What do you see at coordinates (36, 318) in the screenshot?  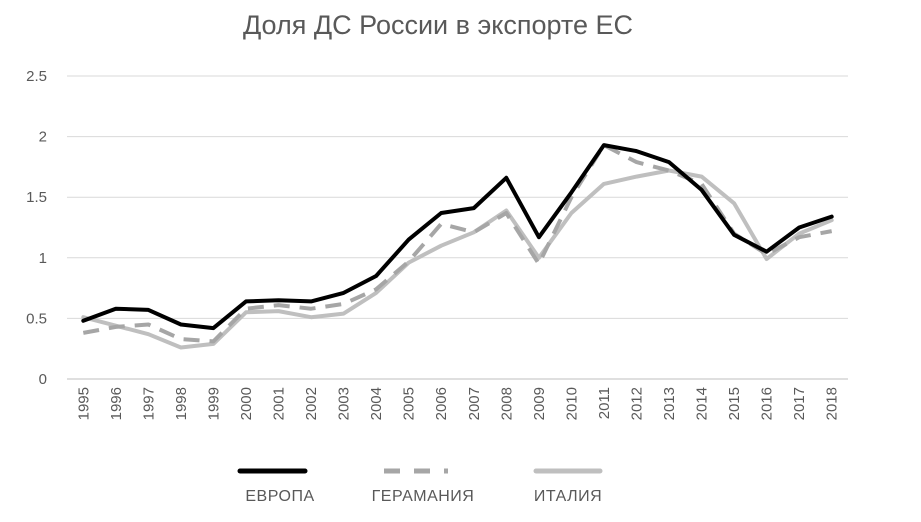 I see `y-tick-label: 0.5` at bounding box center [36, 318].